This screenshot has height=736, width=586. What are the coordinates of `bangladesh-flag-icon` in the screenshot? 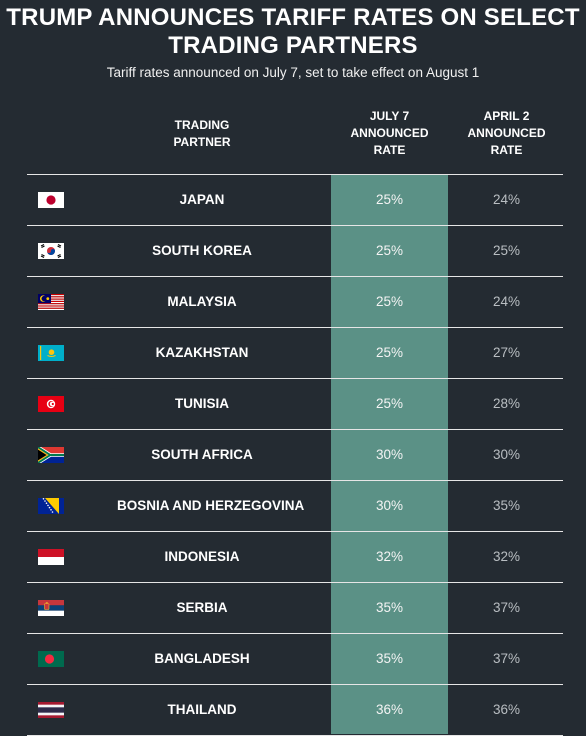 It's located at (51, 659).